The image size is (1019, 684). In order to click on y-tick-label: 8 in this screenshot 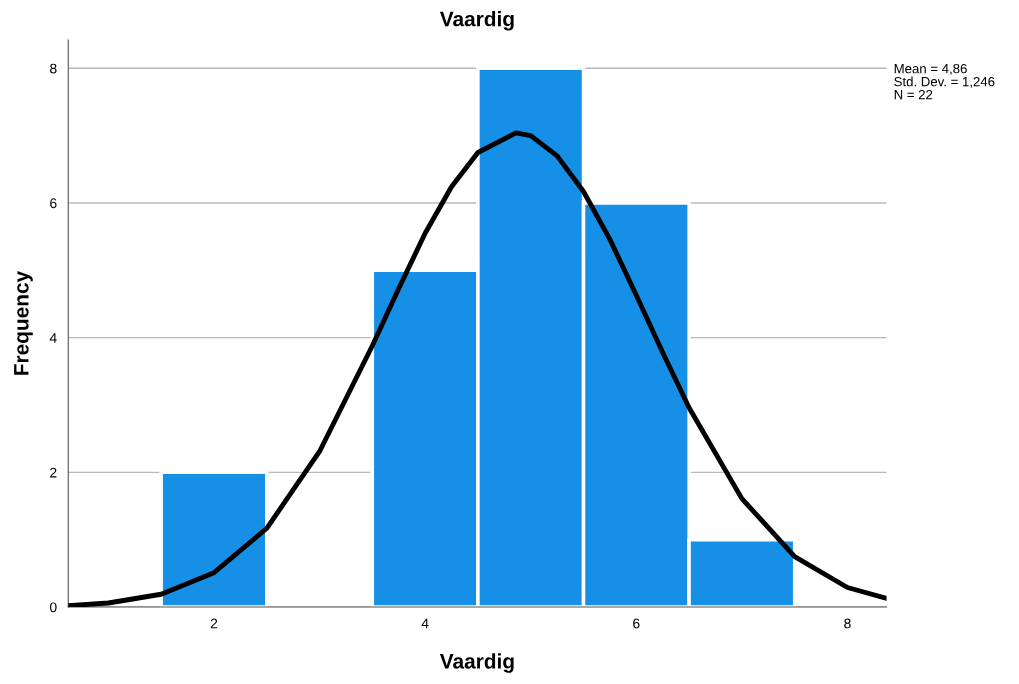, I will do `click(53, 68)`.